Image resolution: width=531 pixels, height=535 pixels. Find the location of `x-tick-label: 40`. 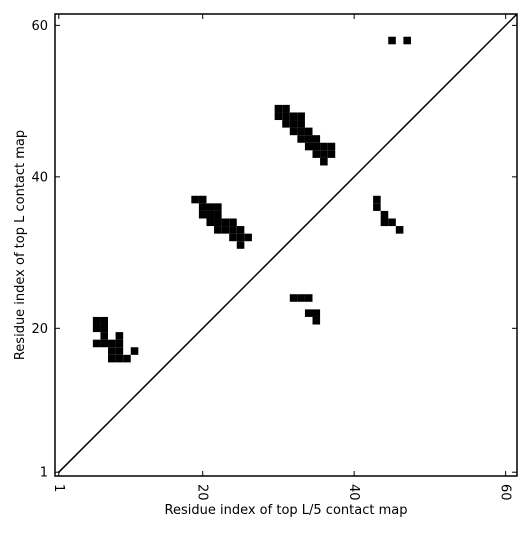

x-tick-label: 40 is located at coordinates (353, 492).